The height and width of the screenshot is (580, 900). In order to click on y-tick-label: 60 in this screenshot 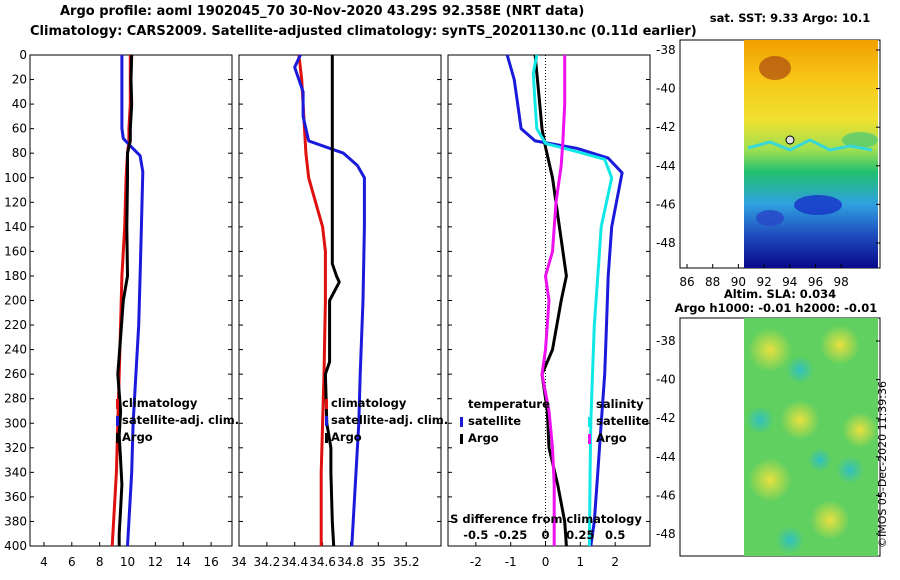, I will do `click(19, 129)`.